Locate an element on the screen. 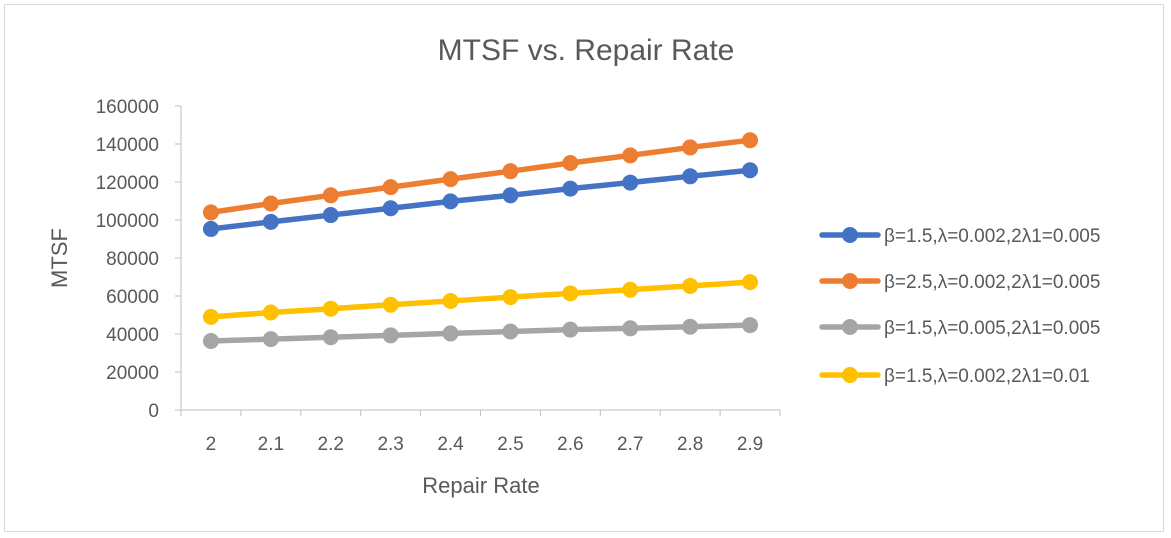 Image resolution: width=1171 pixels, height=538 pixels. x-tick-label: 2.7 is located at coordinates (630, 444).